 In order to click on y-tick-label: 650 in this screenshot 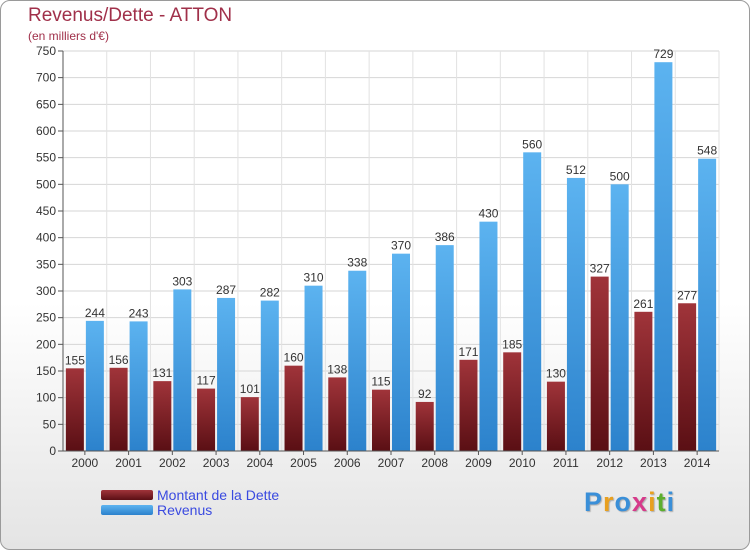, I will do `click(46, 104)`.